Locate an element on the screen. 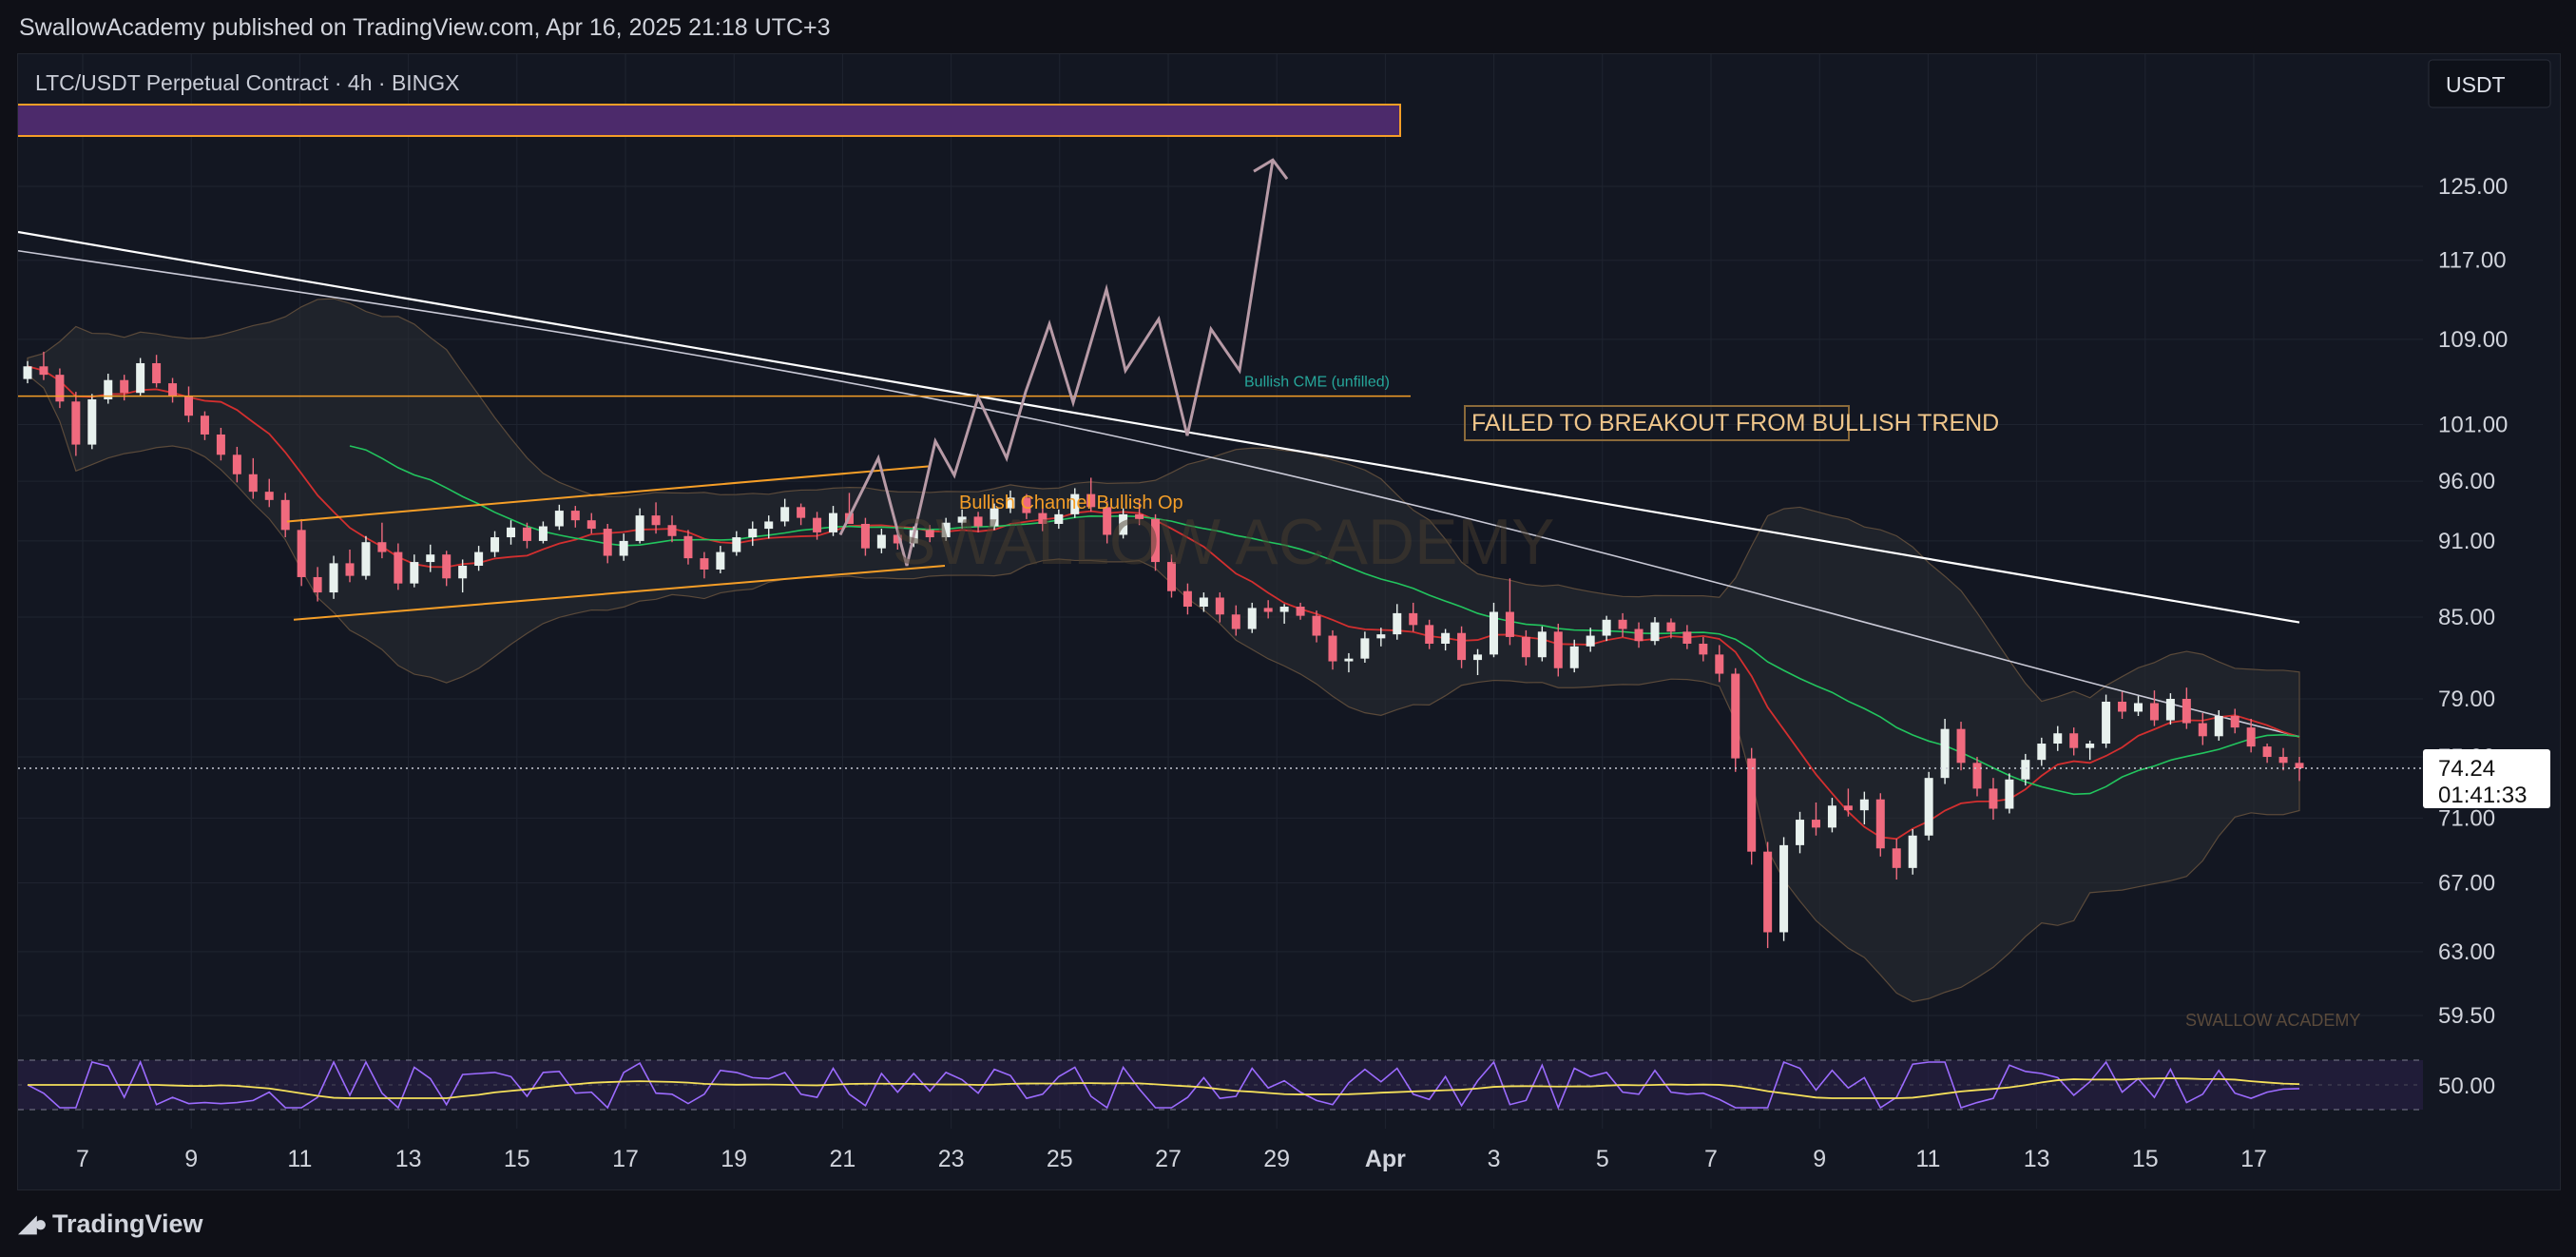 The width and height of the screenshot is (2576, 1257). projection-path is located at coordinates (1057, 363).